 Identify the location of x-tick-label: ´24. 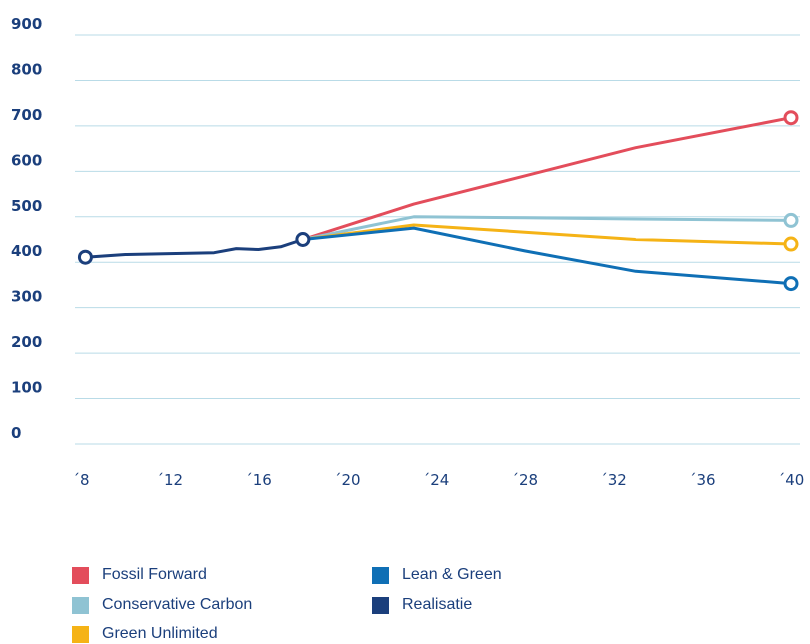
(436, 480).